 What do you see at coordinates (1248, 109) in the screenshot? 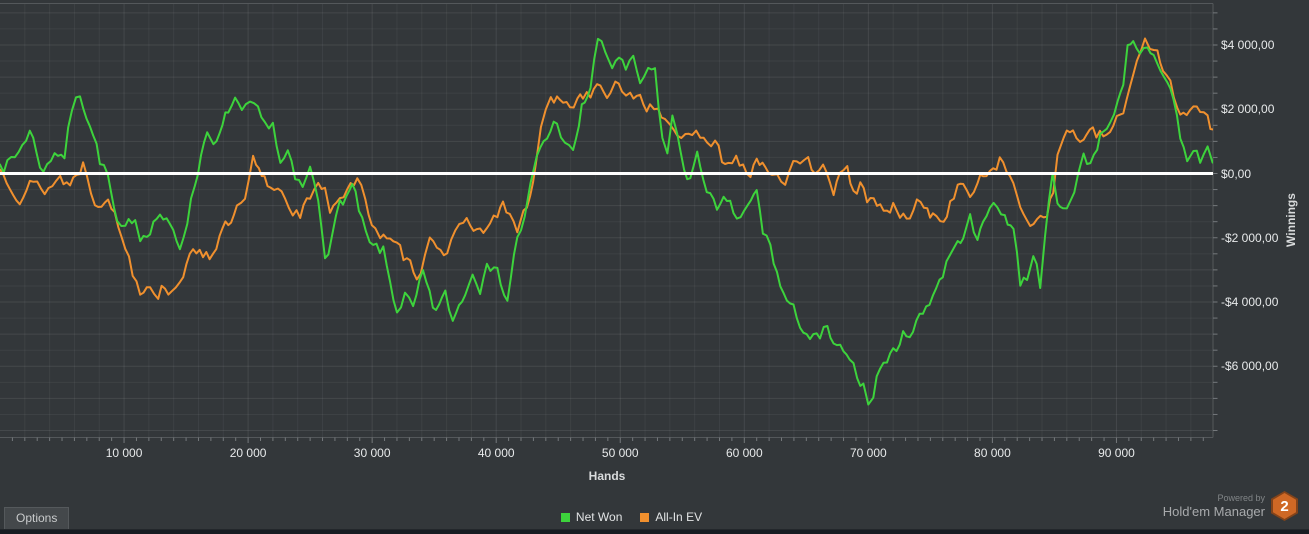
I see `y-tick-label: $2 000,00` at bounding box center [1248, 109].